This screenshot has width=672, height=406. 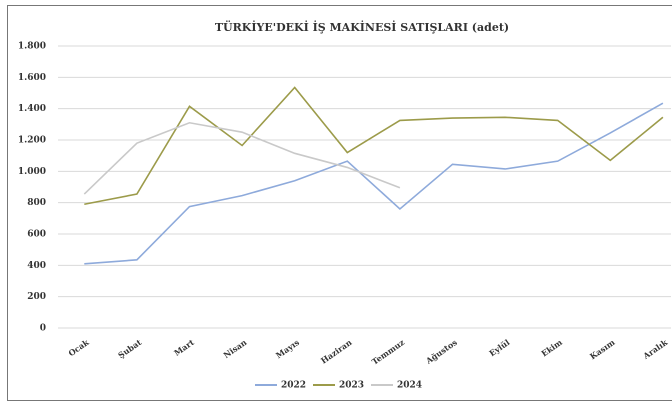 What do you see at coordinates (32, 78) in the screenshot?
I see `y-tick-label: 1.600` at bounding box center [32, 78].